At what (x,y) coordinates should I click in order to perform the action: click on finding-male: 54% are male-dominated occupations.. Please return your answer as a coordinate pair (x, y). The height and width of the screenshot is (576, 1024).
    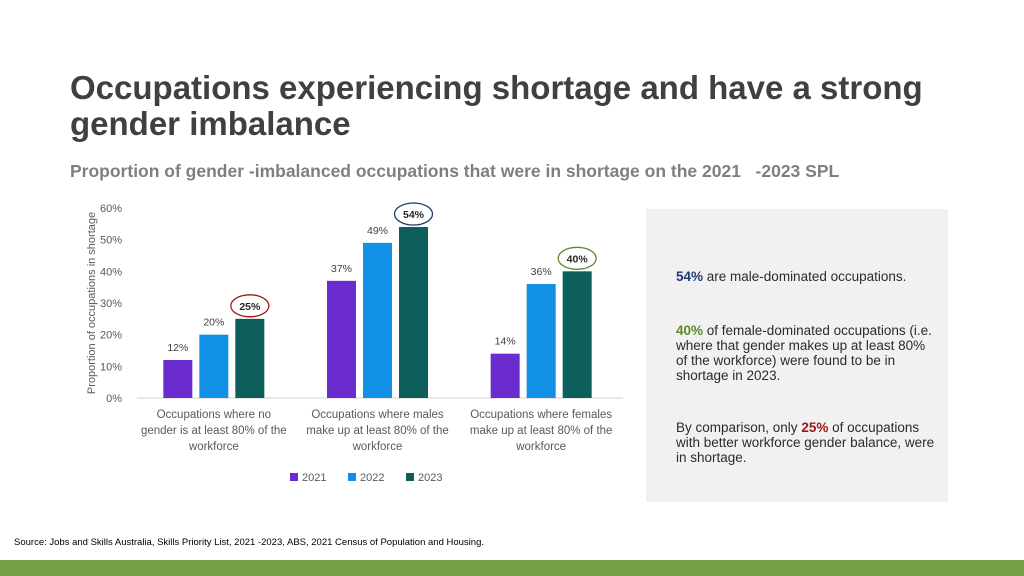
    Looking at the image, I should click on (806, 276).